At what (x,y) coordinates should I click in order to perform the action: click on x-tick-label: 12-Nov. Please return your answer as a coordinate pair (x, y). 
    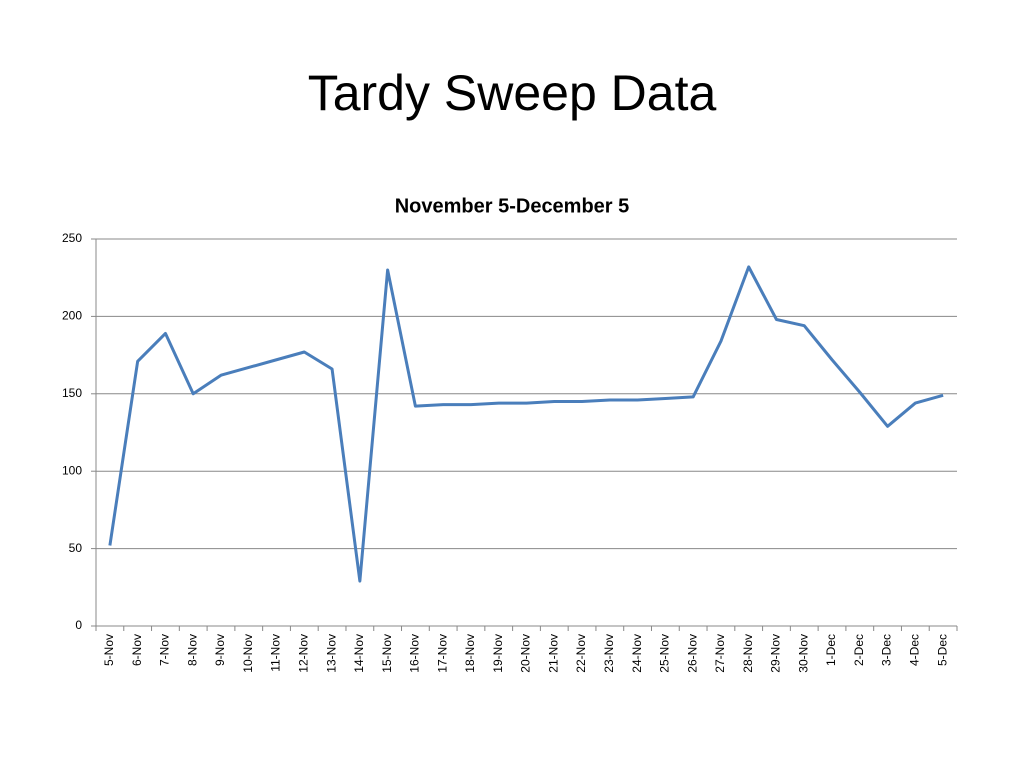
    Looking at the image, I should click on (303, 653).